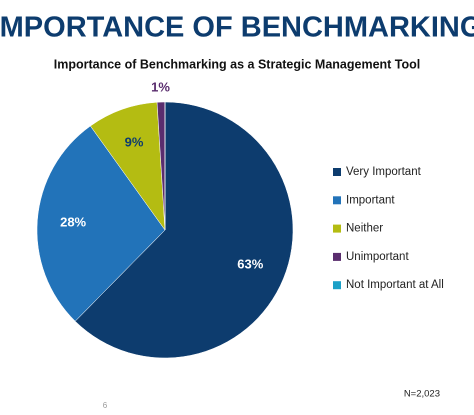 The height and width of the screenshot is (415, 474). I want to click on page-number: 6, so click(105, 405).